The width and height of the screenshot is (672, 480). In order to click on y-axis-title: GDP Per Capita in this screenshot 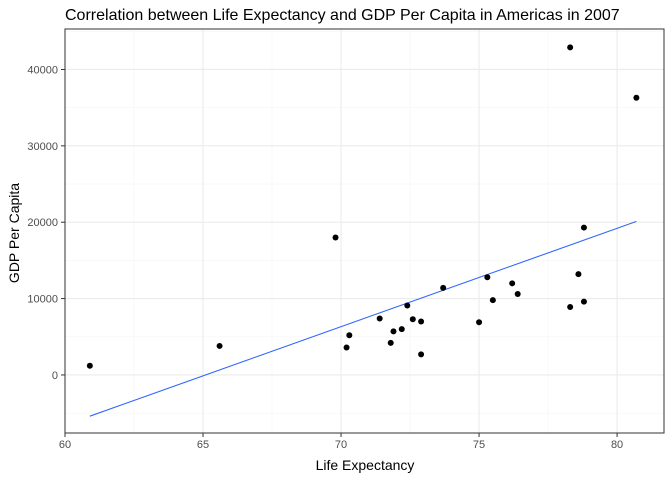, I will do `click(14, 233)`.